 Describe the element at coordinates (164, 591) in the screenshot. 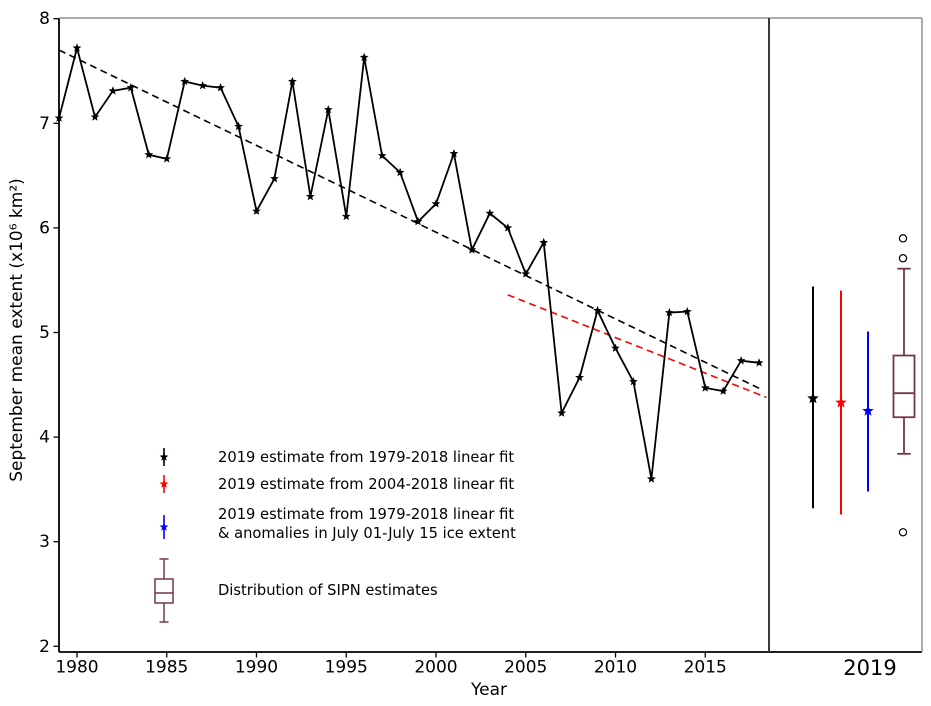

I see `legend-symbol-boxplot-box` at that location.